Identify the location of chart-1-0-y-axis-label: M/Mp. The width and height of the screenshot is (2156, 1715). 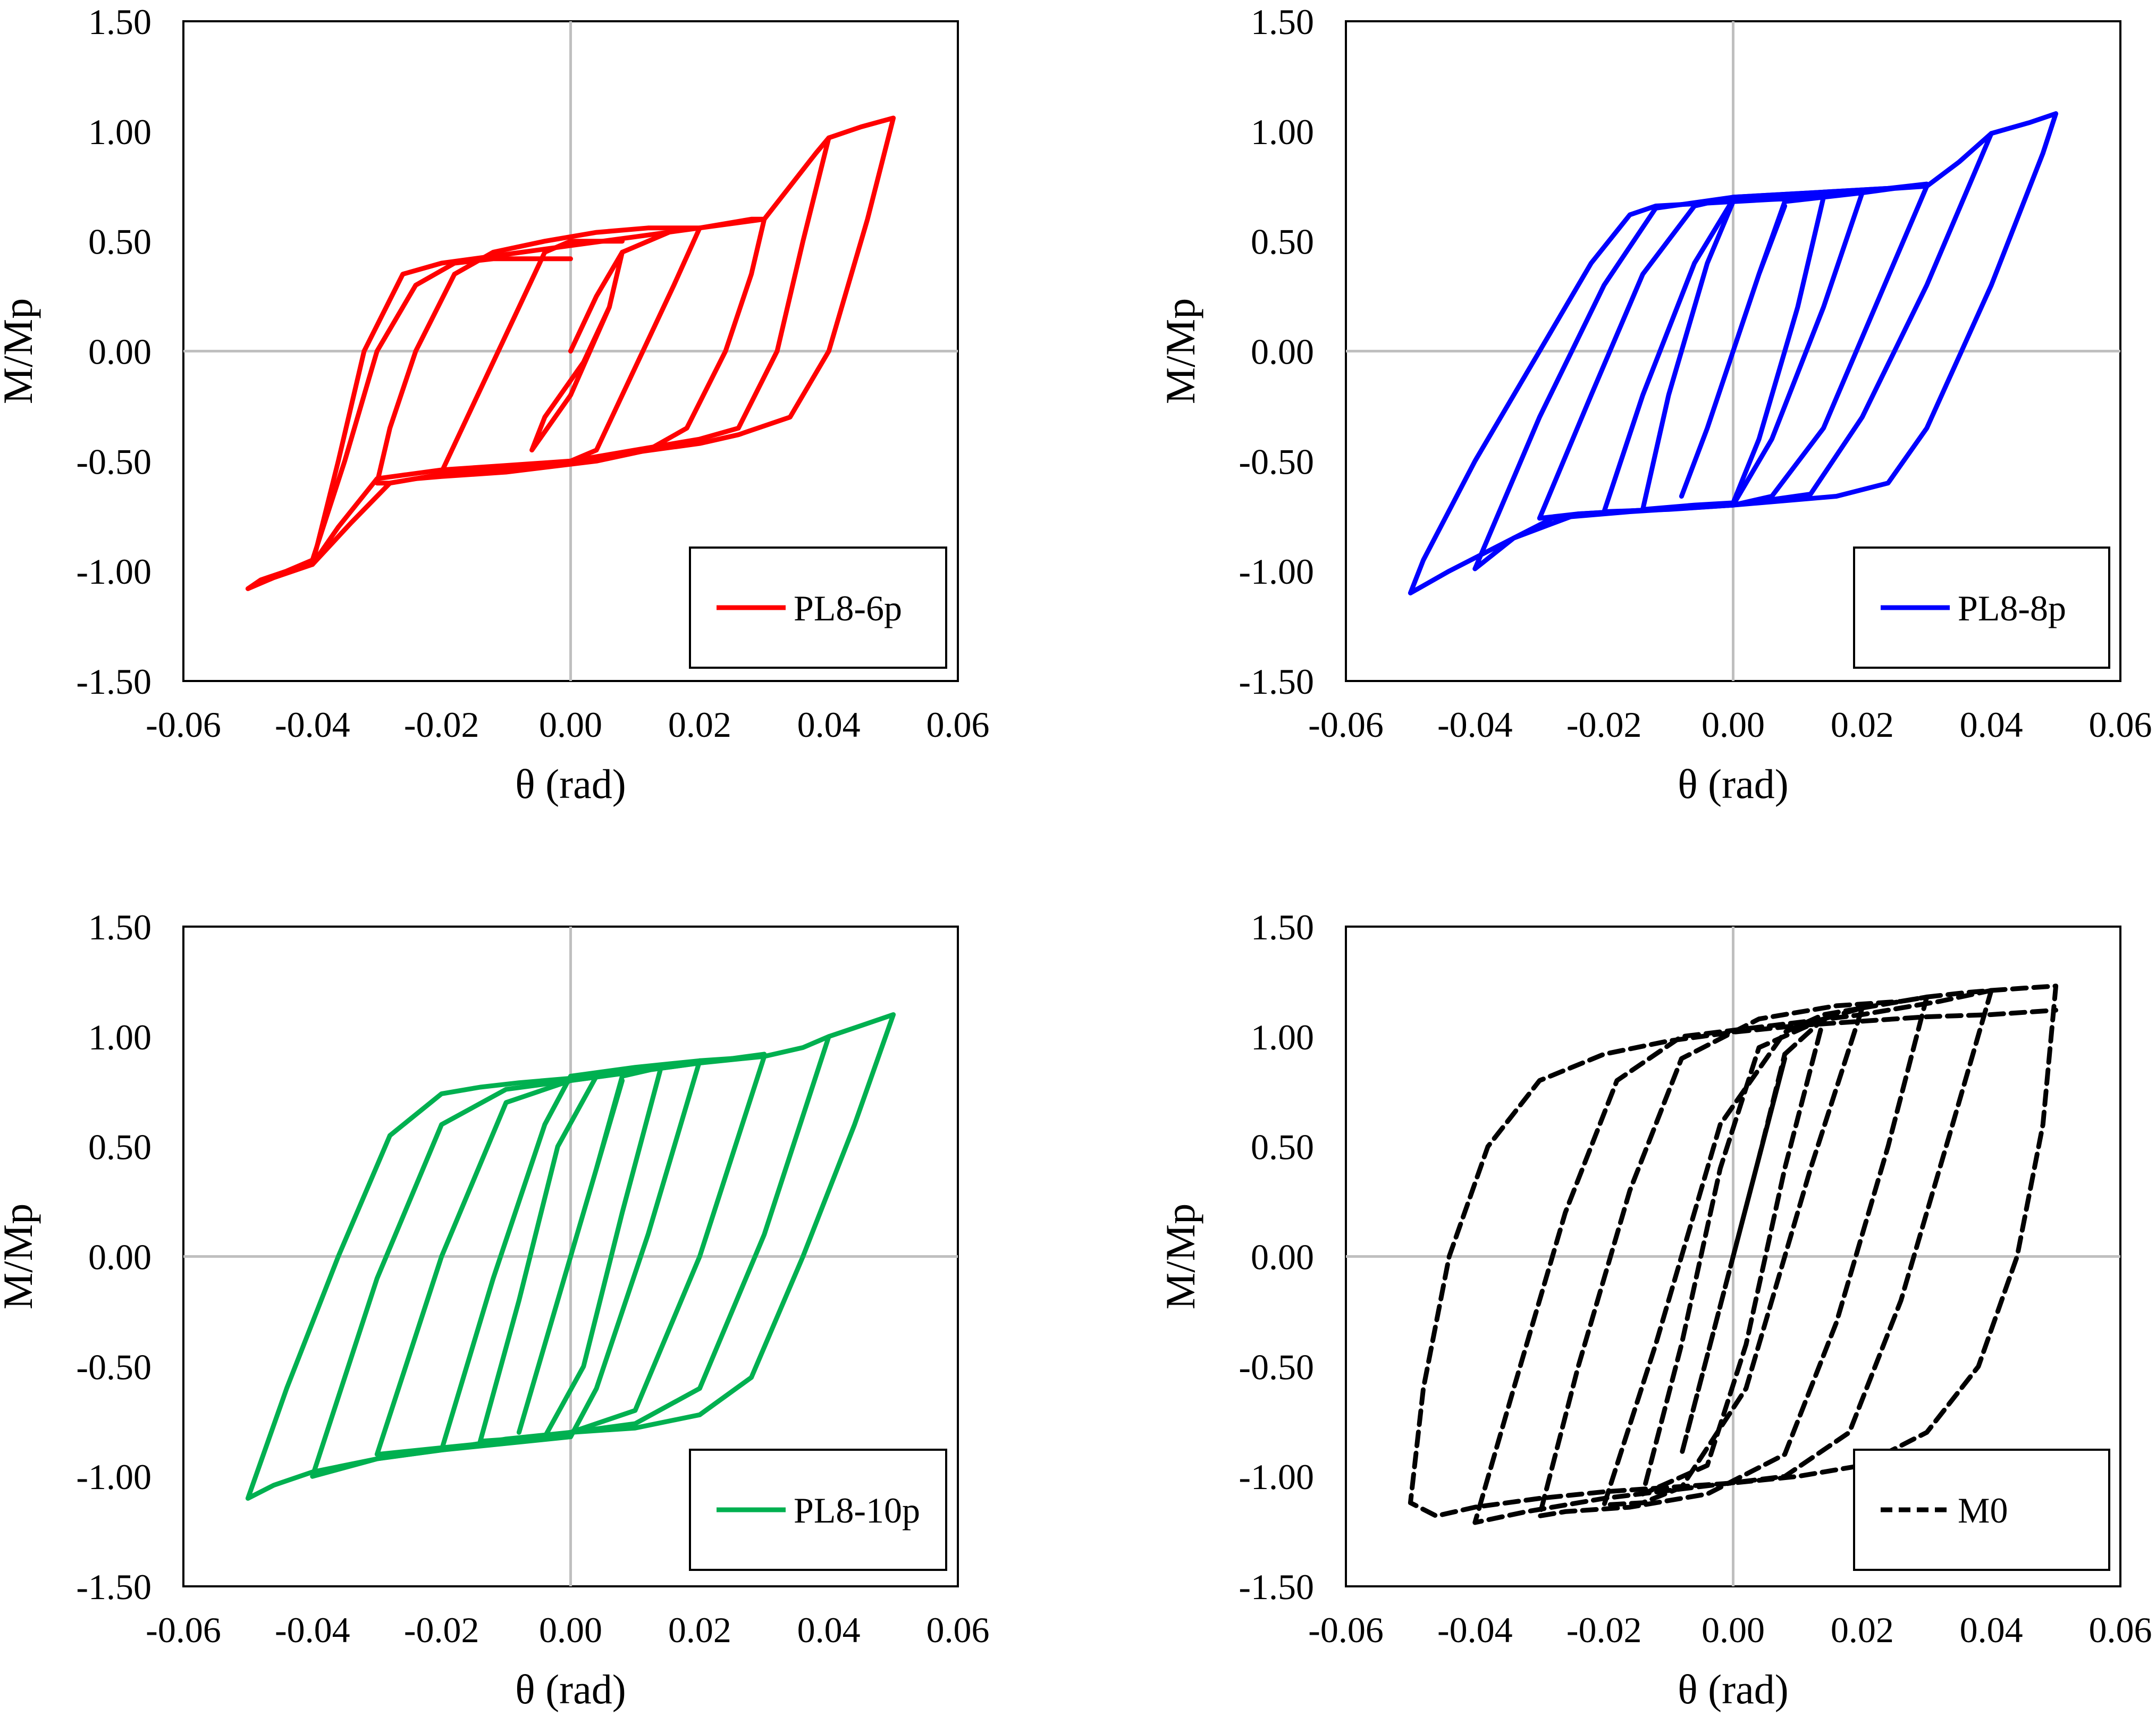
(20, 1256).